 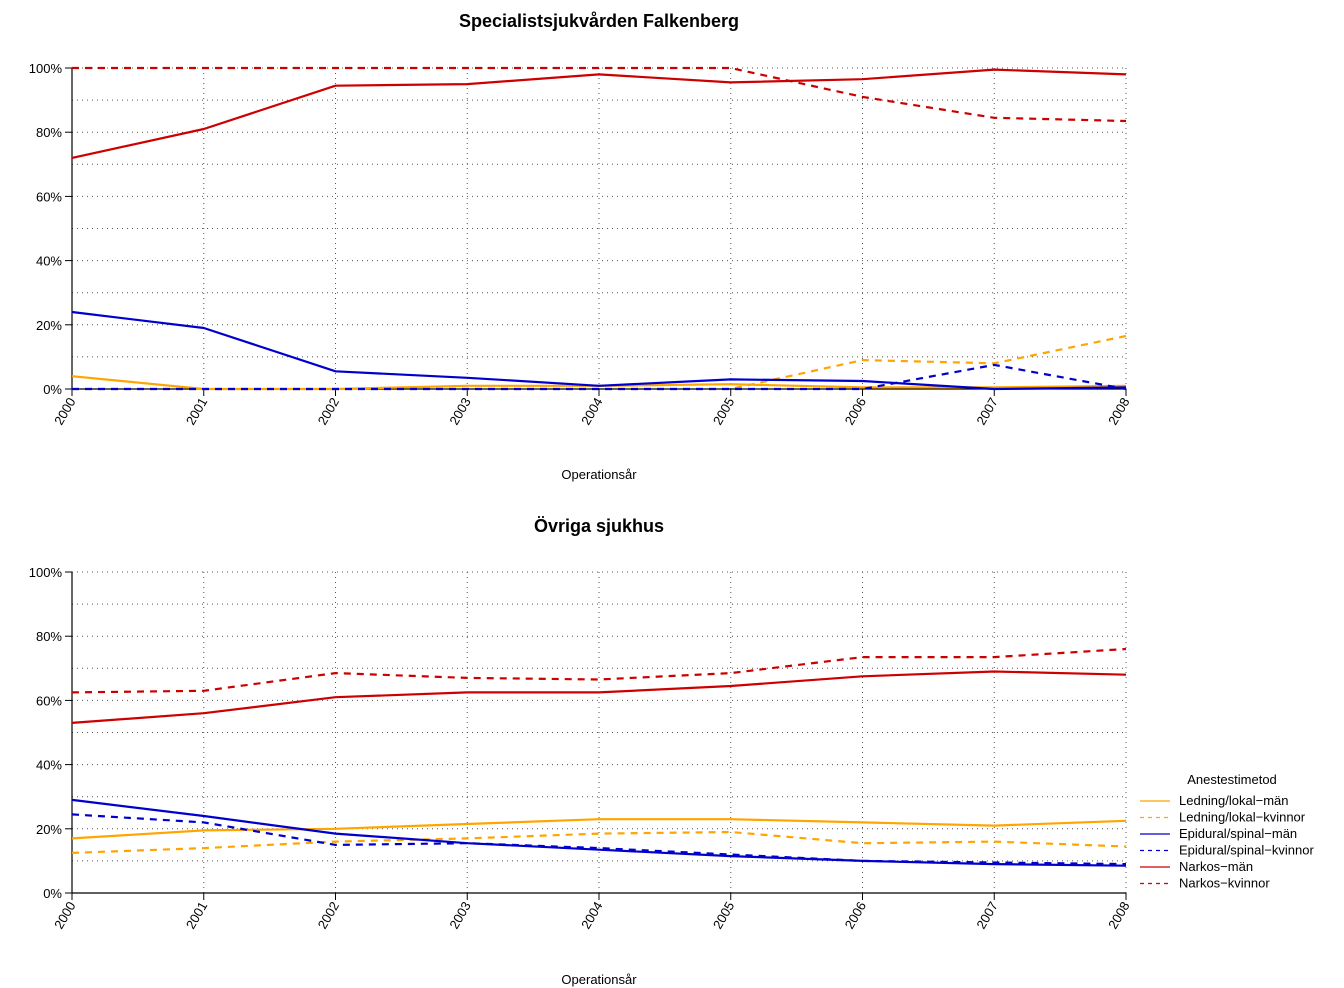 I want to click on legend-title: Anestestimetod, so click(x=1232, y=779).